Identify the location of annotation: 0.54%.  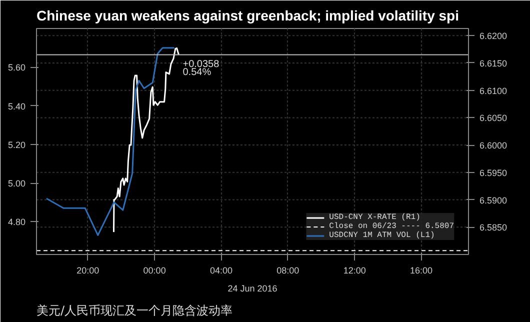
(197, 72).